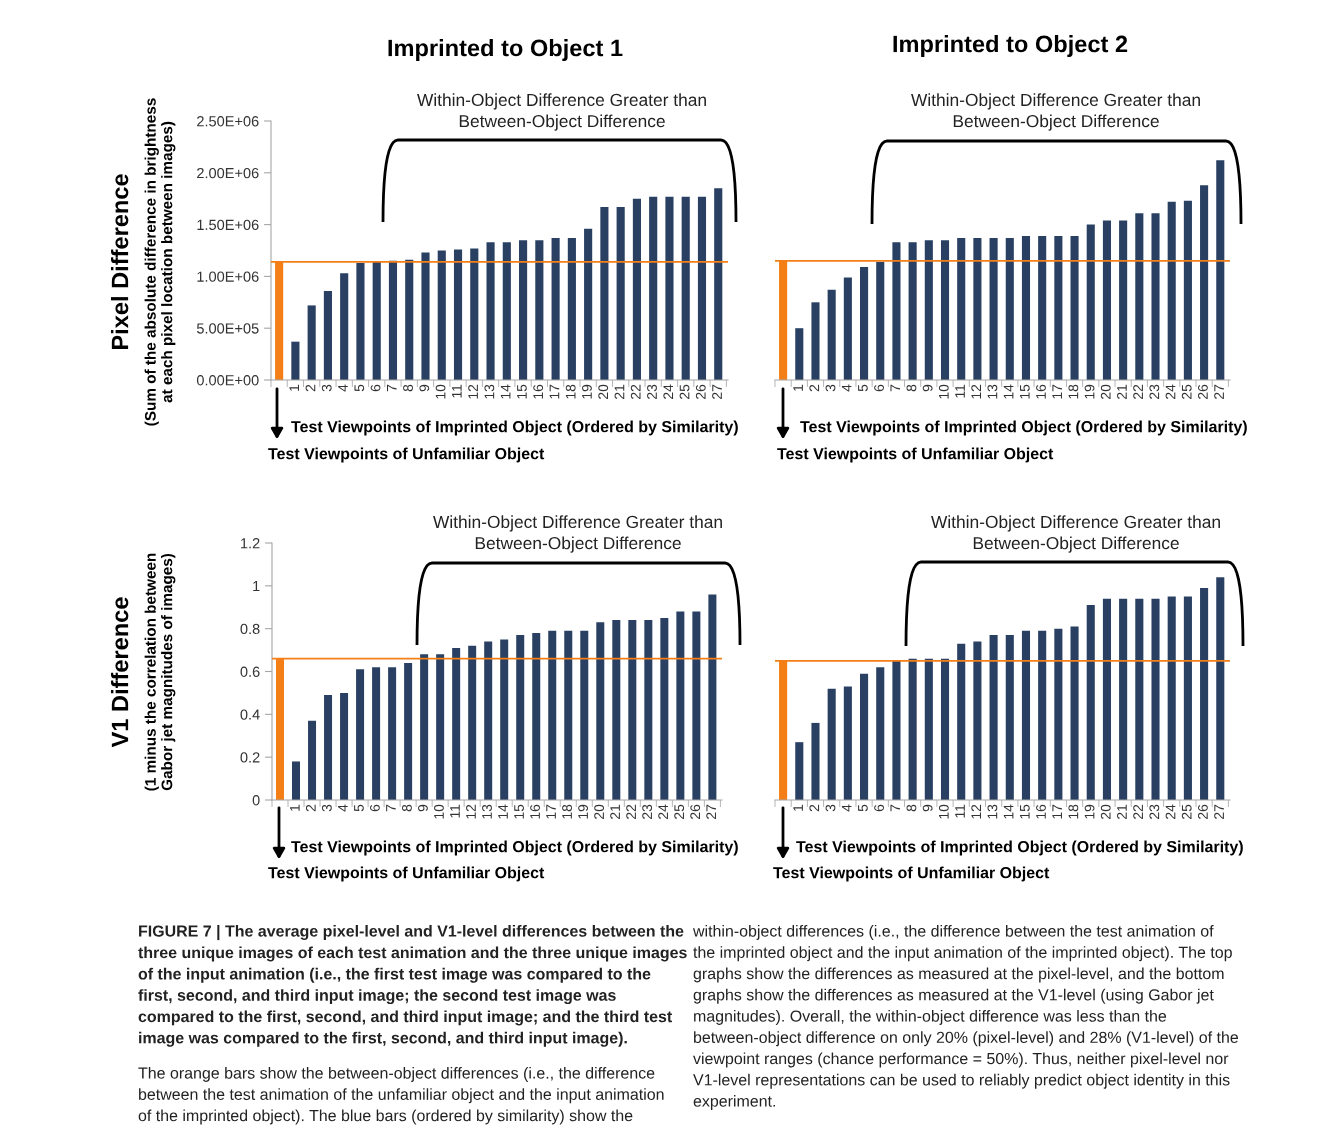 This screenshot has width=1338, height=1146. I want to click on x-tick-label: 7, so click(895, 808).